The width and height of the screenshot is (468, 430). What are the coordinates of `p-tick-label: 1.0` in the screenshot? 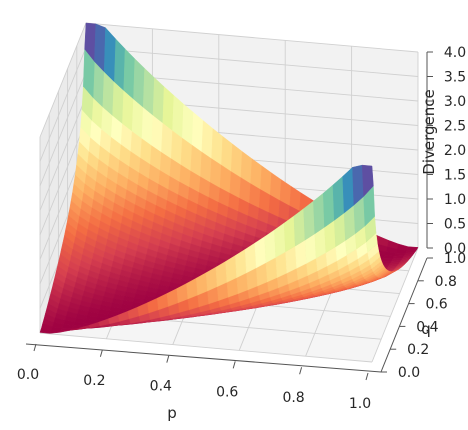 It's located at (360, 404).